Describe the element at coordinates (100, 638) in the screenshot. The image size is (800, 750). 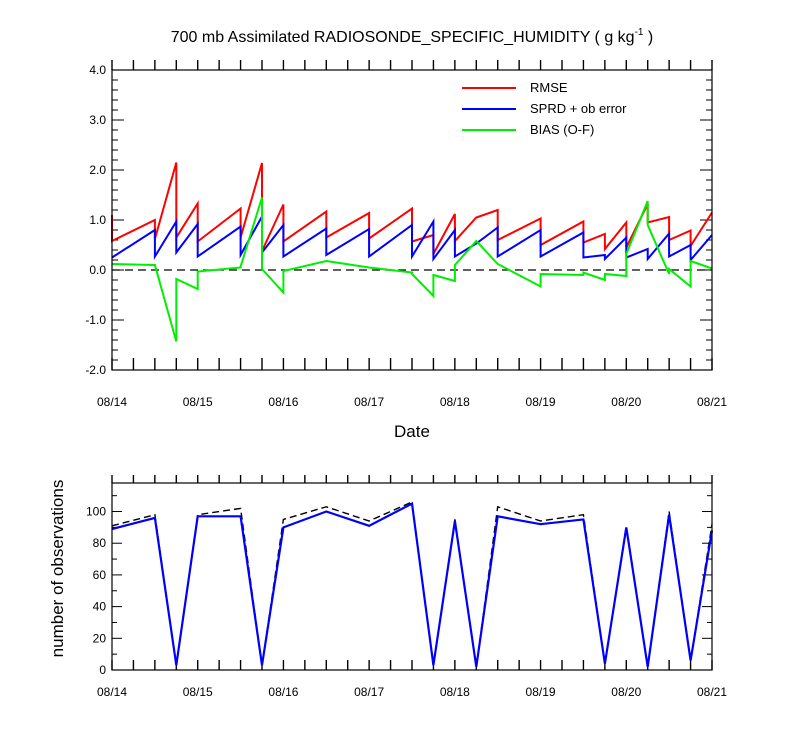
I see `y-tick-label: 20` at that location.